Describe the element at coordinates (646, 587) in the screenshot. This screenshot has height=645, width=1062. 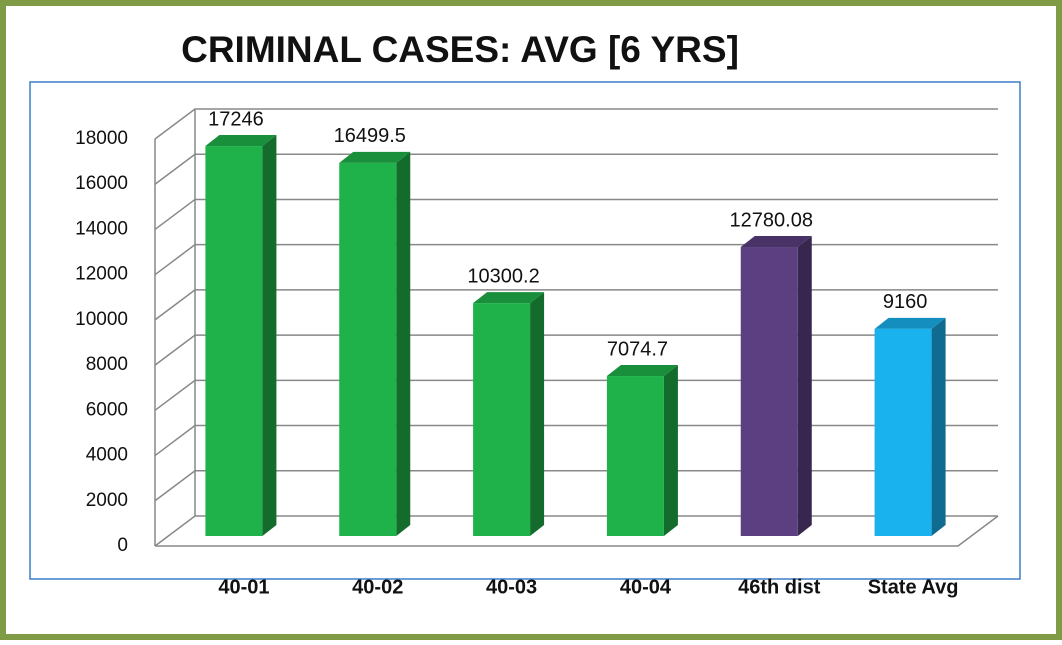
I see `x-tick-label: 40-04` at that location.